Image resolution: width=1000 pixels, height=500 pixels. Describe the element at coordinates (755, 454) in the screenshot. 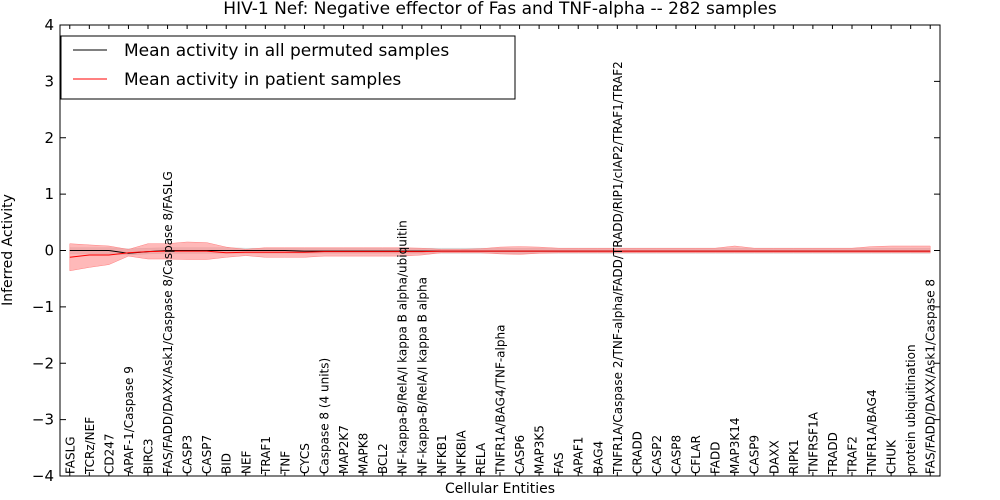

I see `x-tick-label: CASP9` at that location.